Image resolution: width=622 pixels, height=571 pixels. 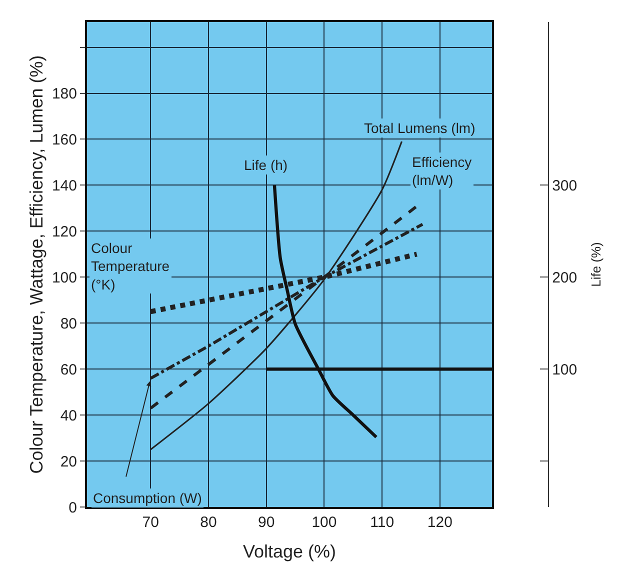 What do you see at coordinates (266, 165) in the screenshot?
I see `series-label: Life (h)` at bounding box center [266, 165].